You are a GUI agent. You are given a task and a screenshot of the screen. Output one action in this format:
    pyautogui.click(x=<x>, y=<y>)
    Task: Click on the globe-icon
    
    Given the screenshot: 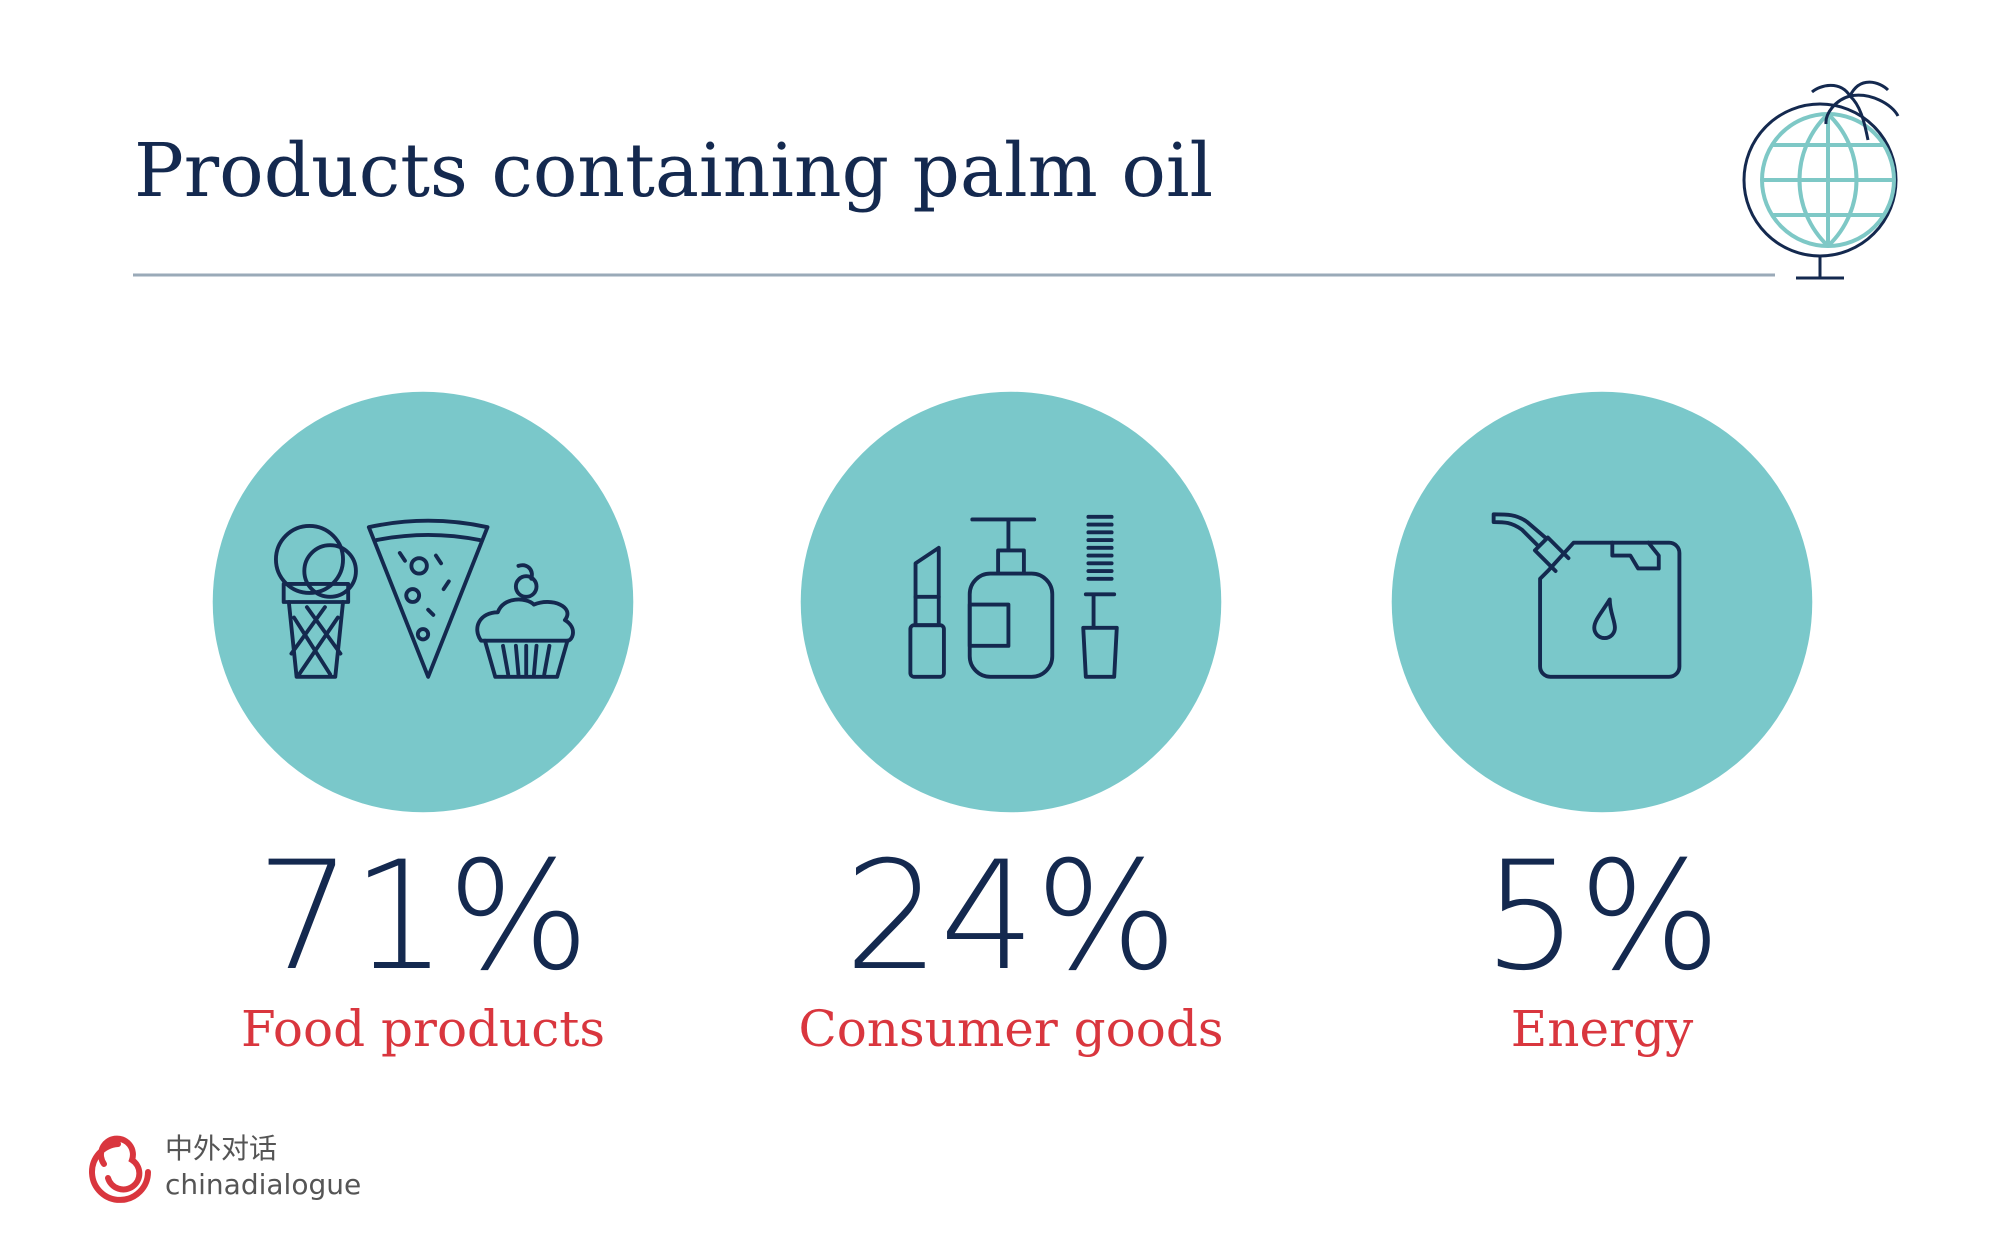 What is the action you would take?
    pyautogui.click(x=1821, y=180)
    